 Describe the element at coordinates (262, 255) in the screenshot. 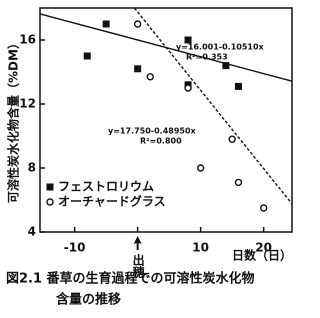

I see `x-axis-label: 日数（日）` at that location.